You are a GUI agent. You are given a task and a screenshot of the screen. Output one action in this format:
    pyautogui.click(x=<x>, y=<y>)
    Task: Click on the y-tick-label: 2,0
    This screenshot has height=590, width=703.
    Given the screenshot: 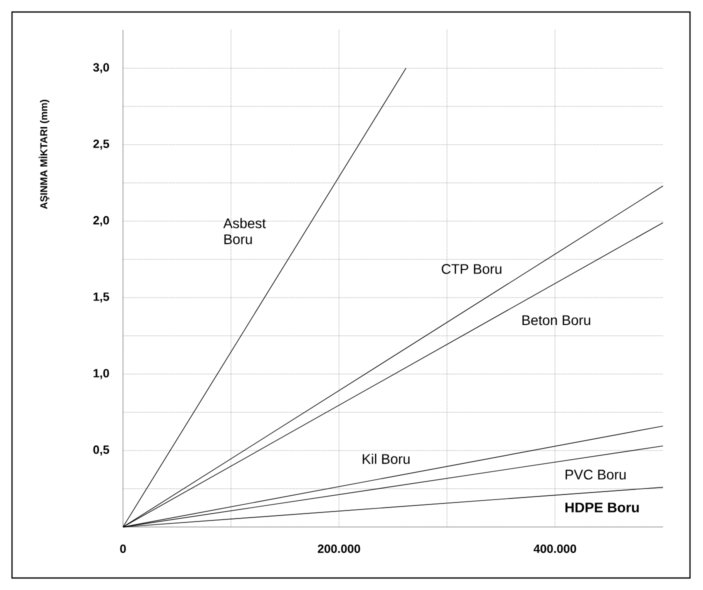 What is the action you would take?
    pyautogui.click(x=101, y=221)
    